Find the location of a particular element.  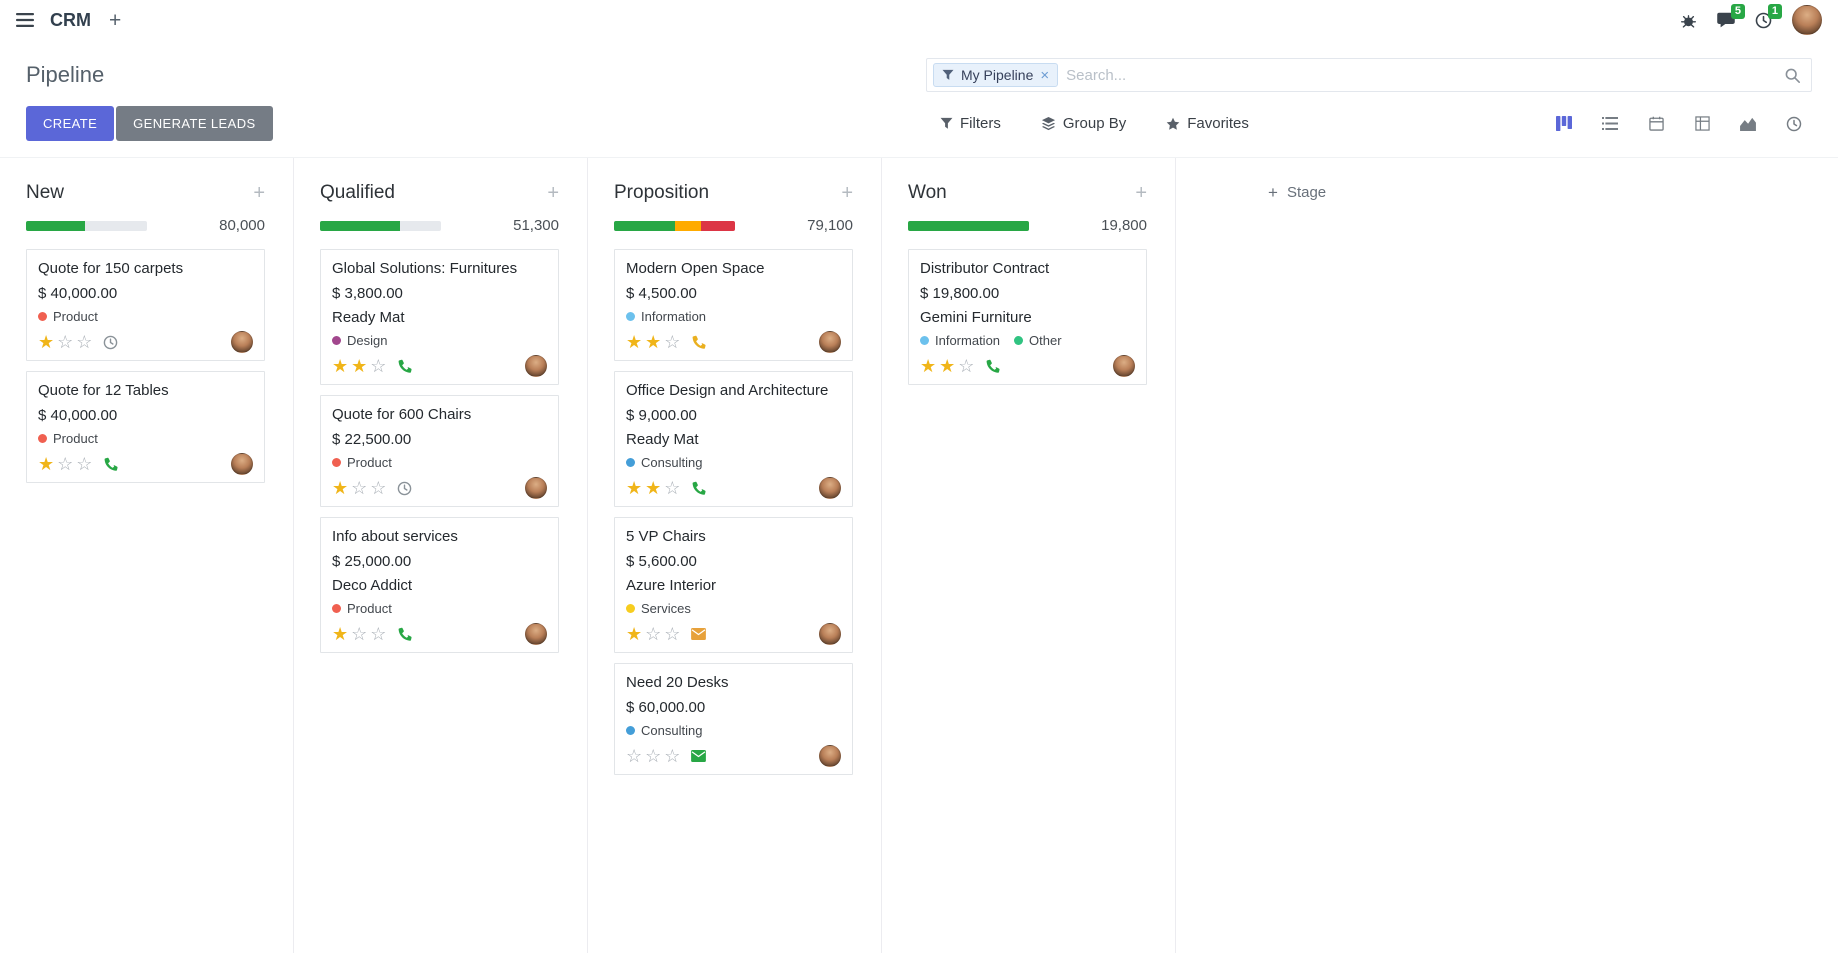

messages-icon: 5 is located at coordinates (1731, 16).